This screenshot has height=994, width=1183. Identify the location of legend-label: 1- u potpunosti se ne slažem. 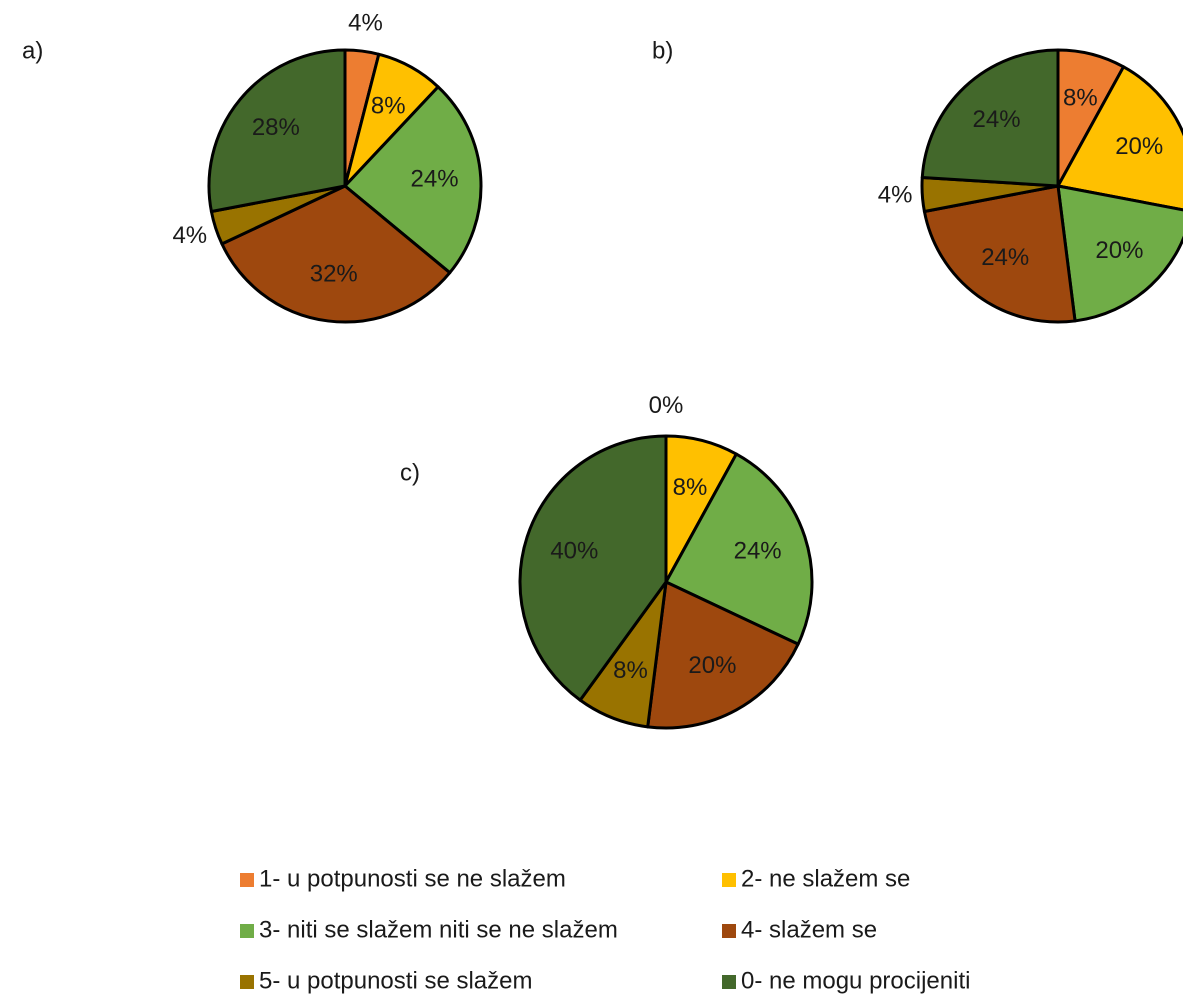
(412, 878).